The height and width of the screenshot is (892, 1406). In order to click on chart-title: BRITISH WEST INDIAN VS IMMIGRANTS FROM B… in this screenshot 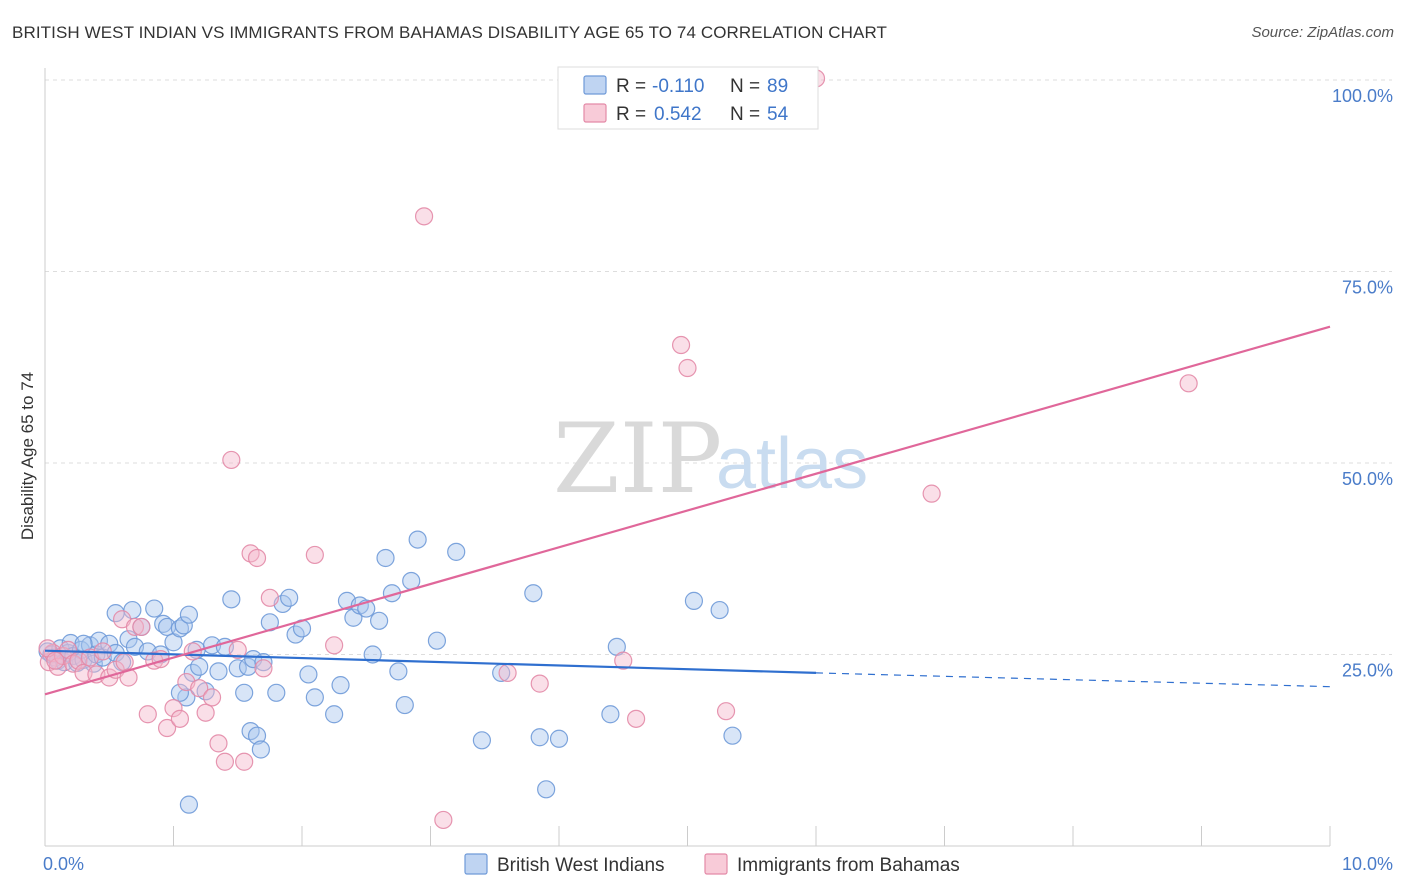, I will do `click(450, 32)`.